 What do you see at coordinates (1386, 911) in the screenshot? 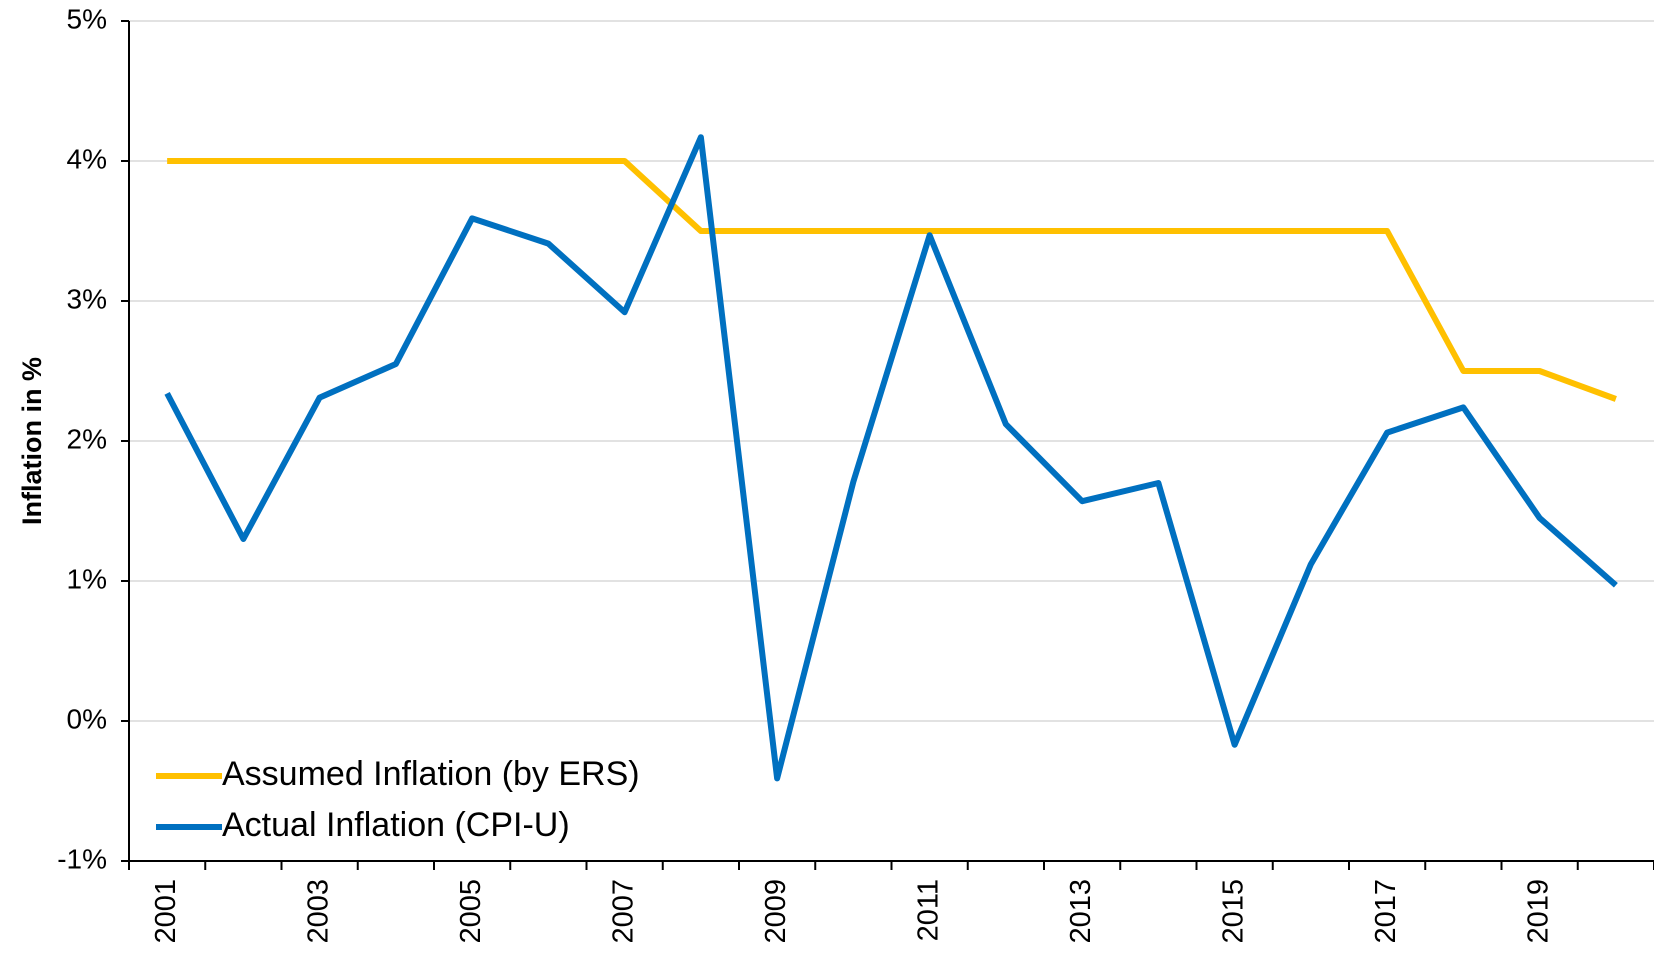
I see `x-tick-label: 2017` at bounding box center [1386, 911].